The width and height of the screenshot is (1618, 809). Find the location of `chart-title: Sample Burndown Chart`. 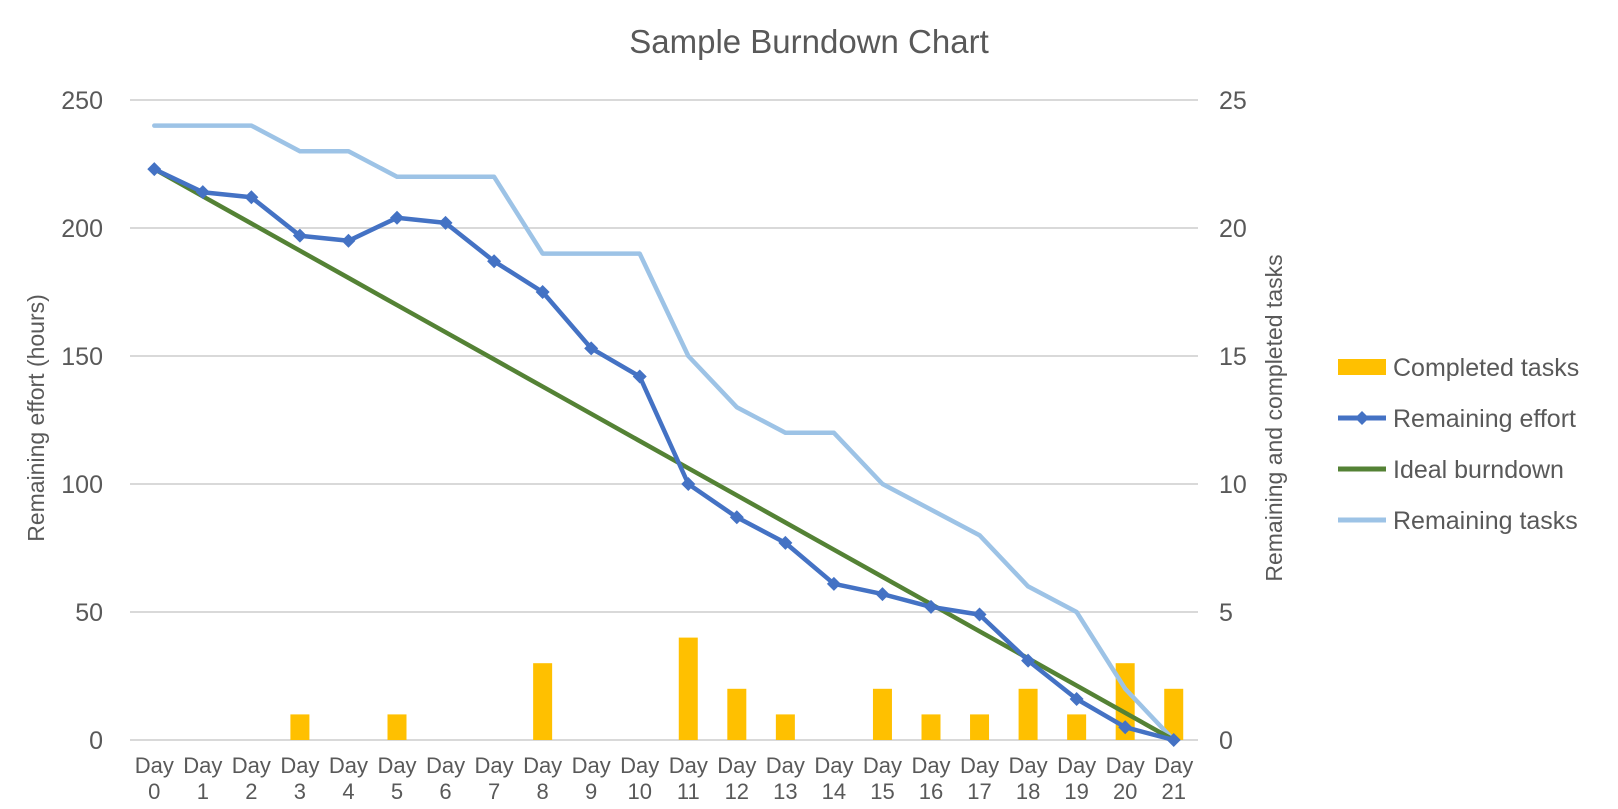

chart-title: Sample Burndown Chart is located at coordinates (809, 41).